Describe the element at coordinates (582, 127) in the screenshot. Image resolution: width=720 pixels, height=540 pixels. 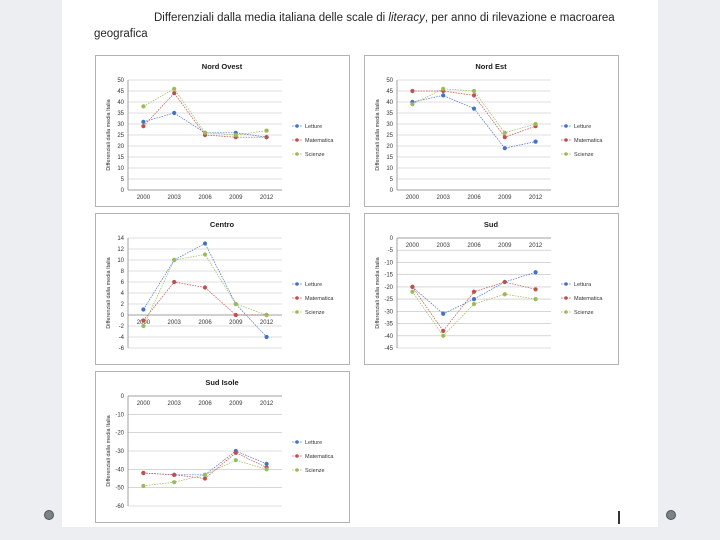
I see `legend-label: Letture` at that location.